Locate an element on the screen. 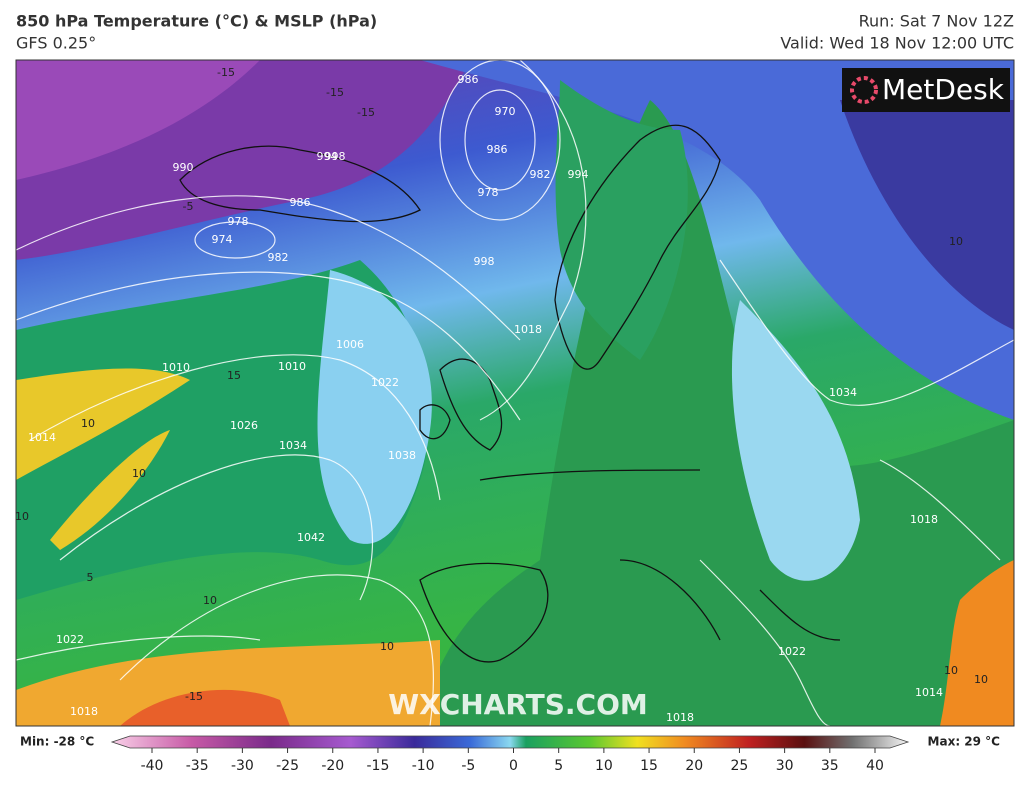  colorbar-tick-label: -20 is located at coordinates (332, 766).